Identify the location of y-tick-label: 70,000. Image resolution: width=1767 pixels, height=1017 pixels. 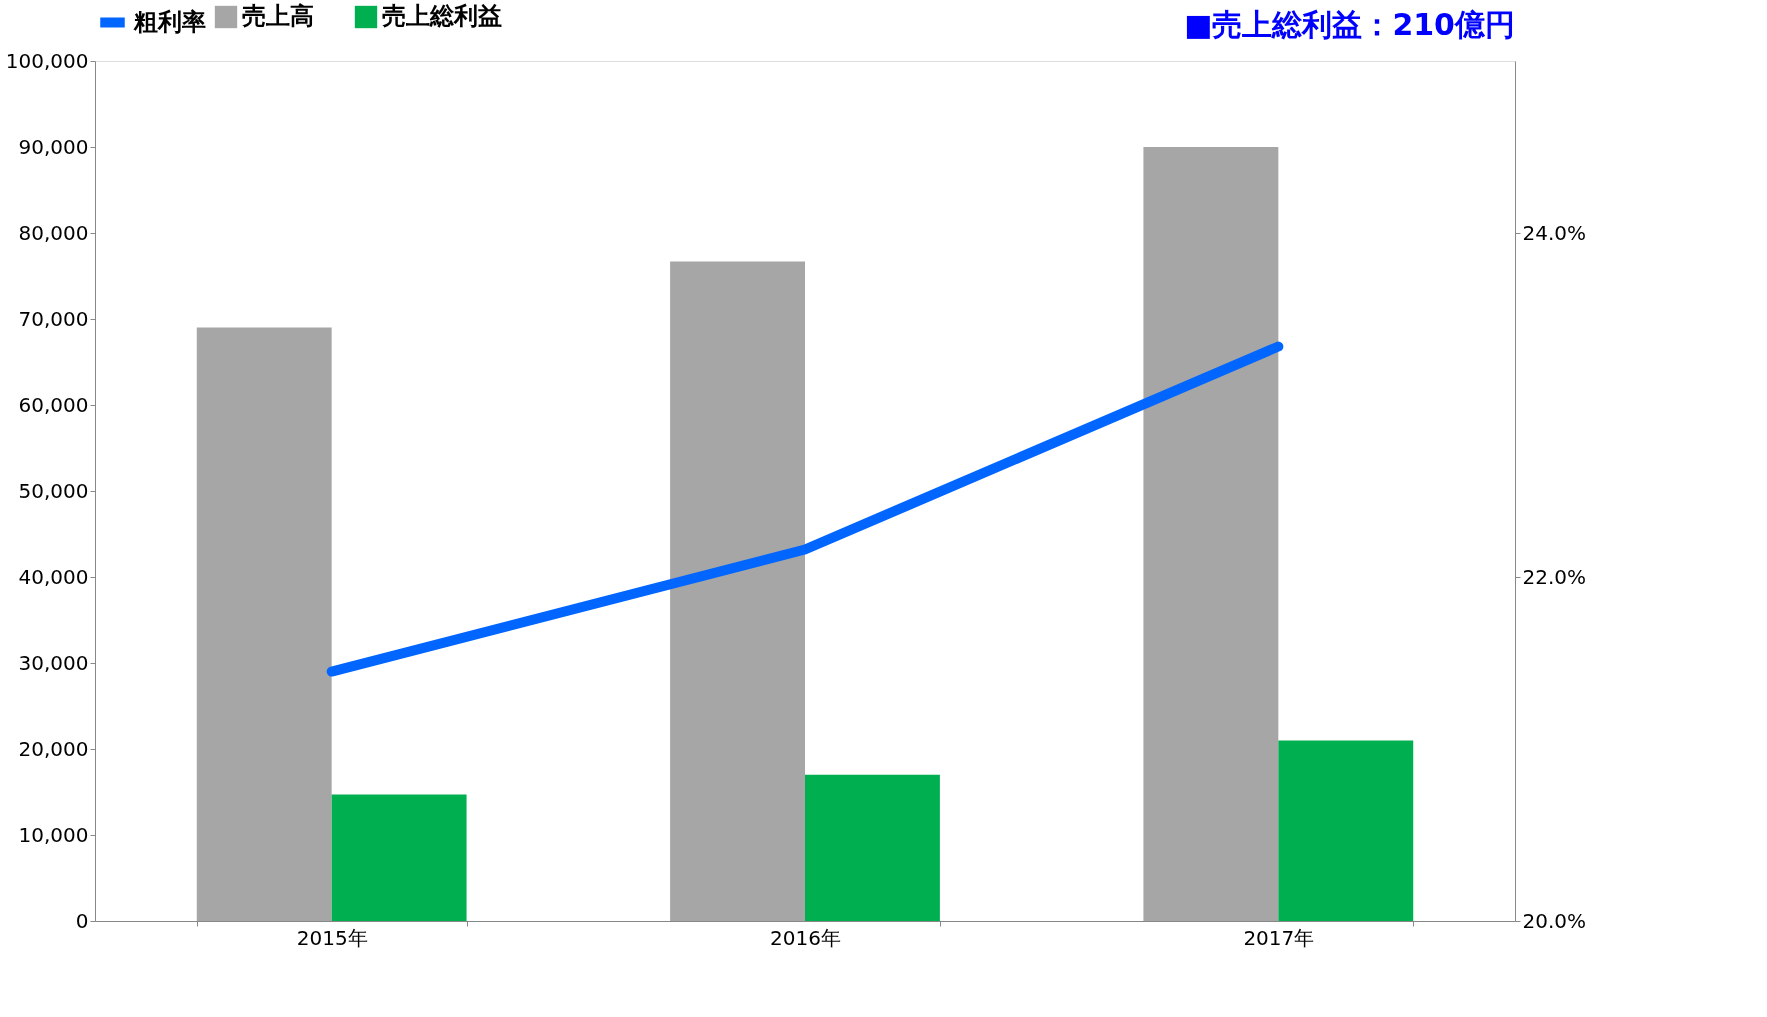
(53, 318).